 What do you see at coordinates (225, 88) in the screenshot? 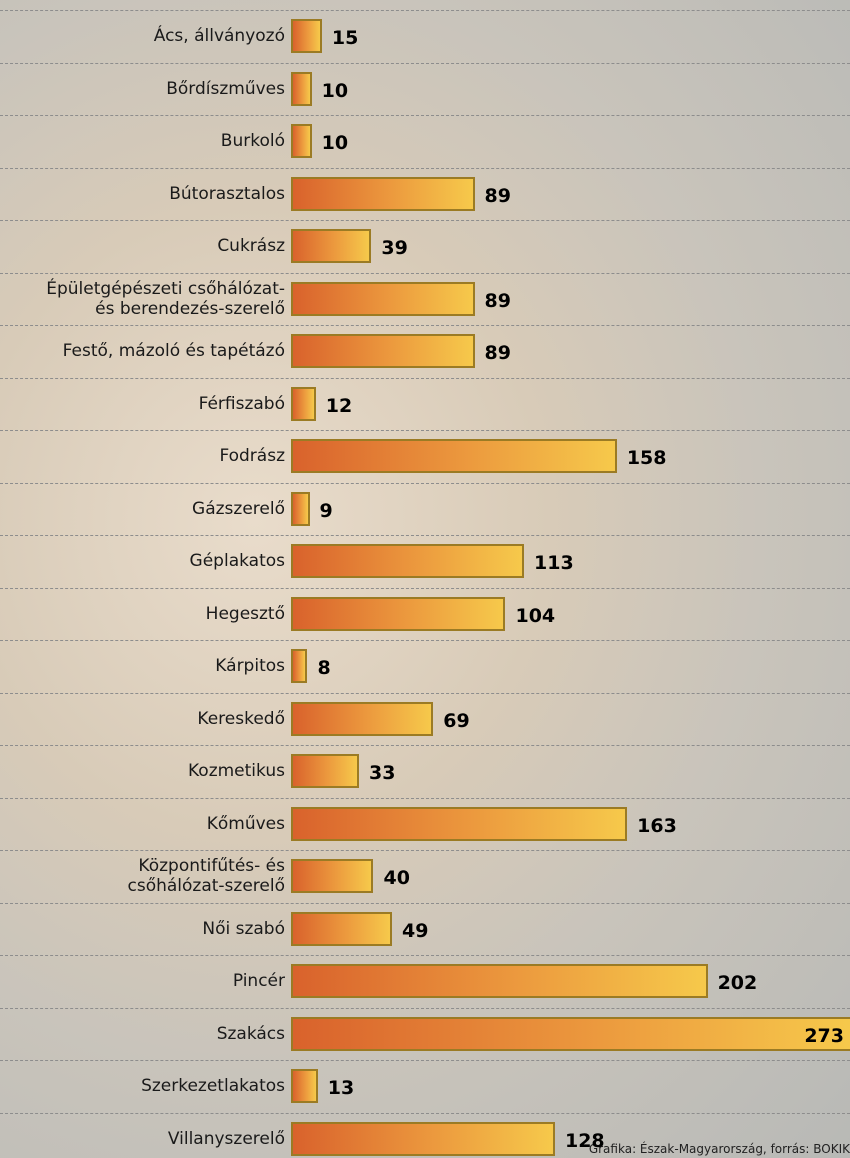
I see `category-label: Bőrdíszműves` at bounding box center [225, 88].